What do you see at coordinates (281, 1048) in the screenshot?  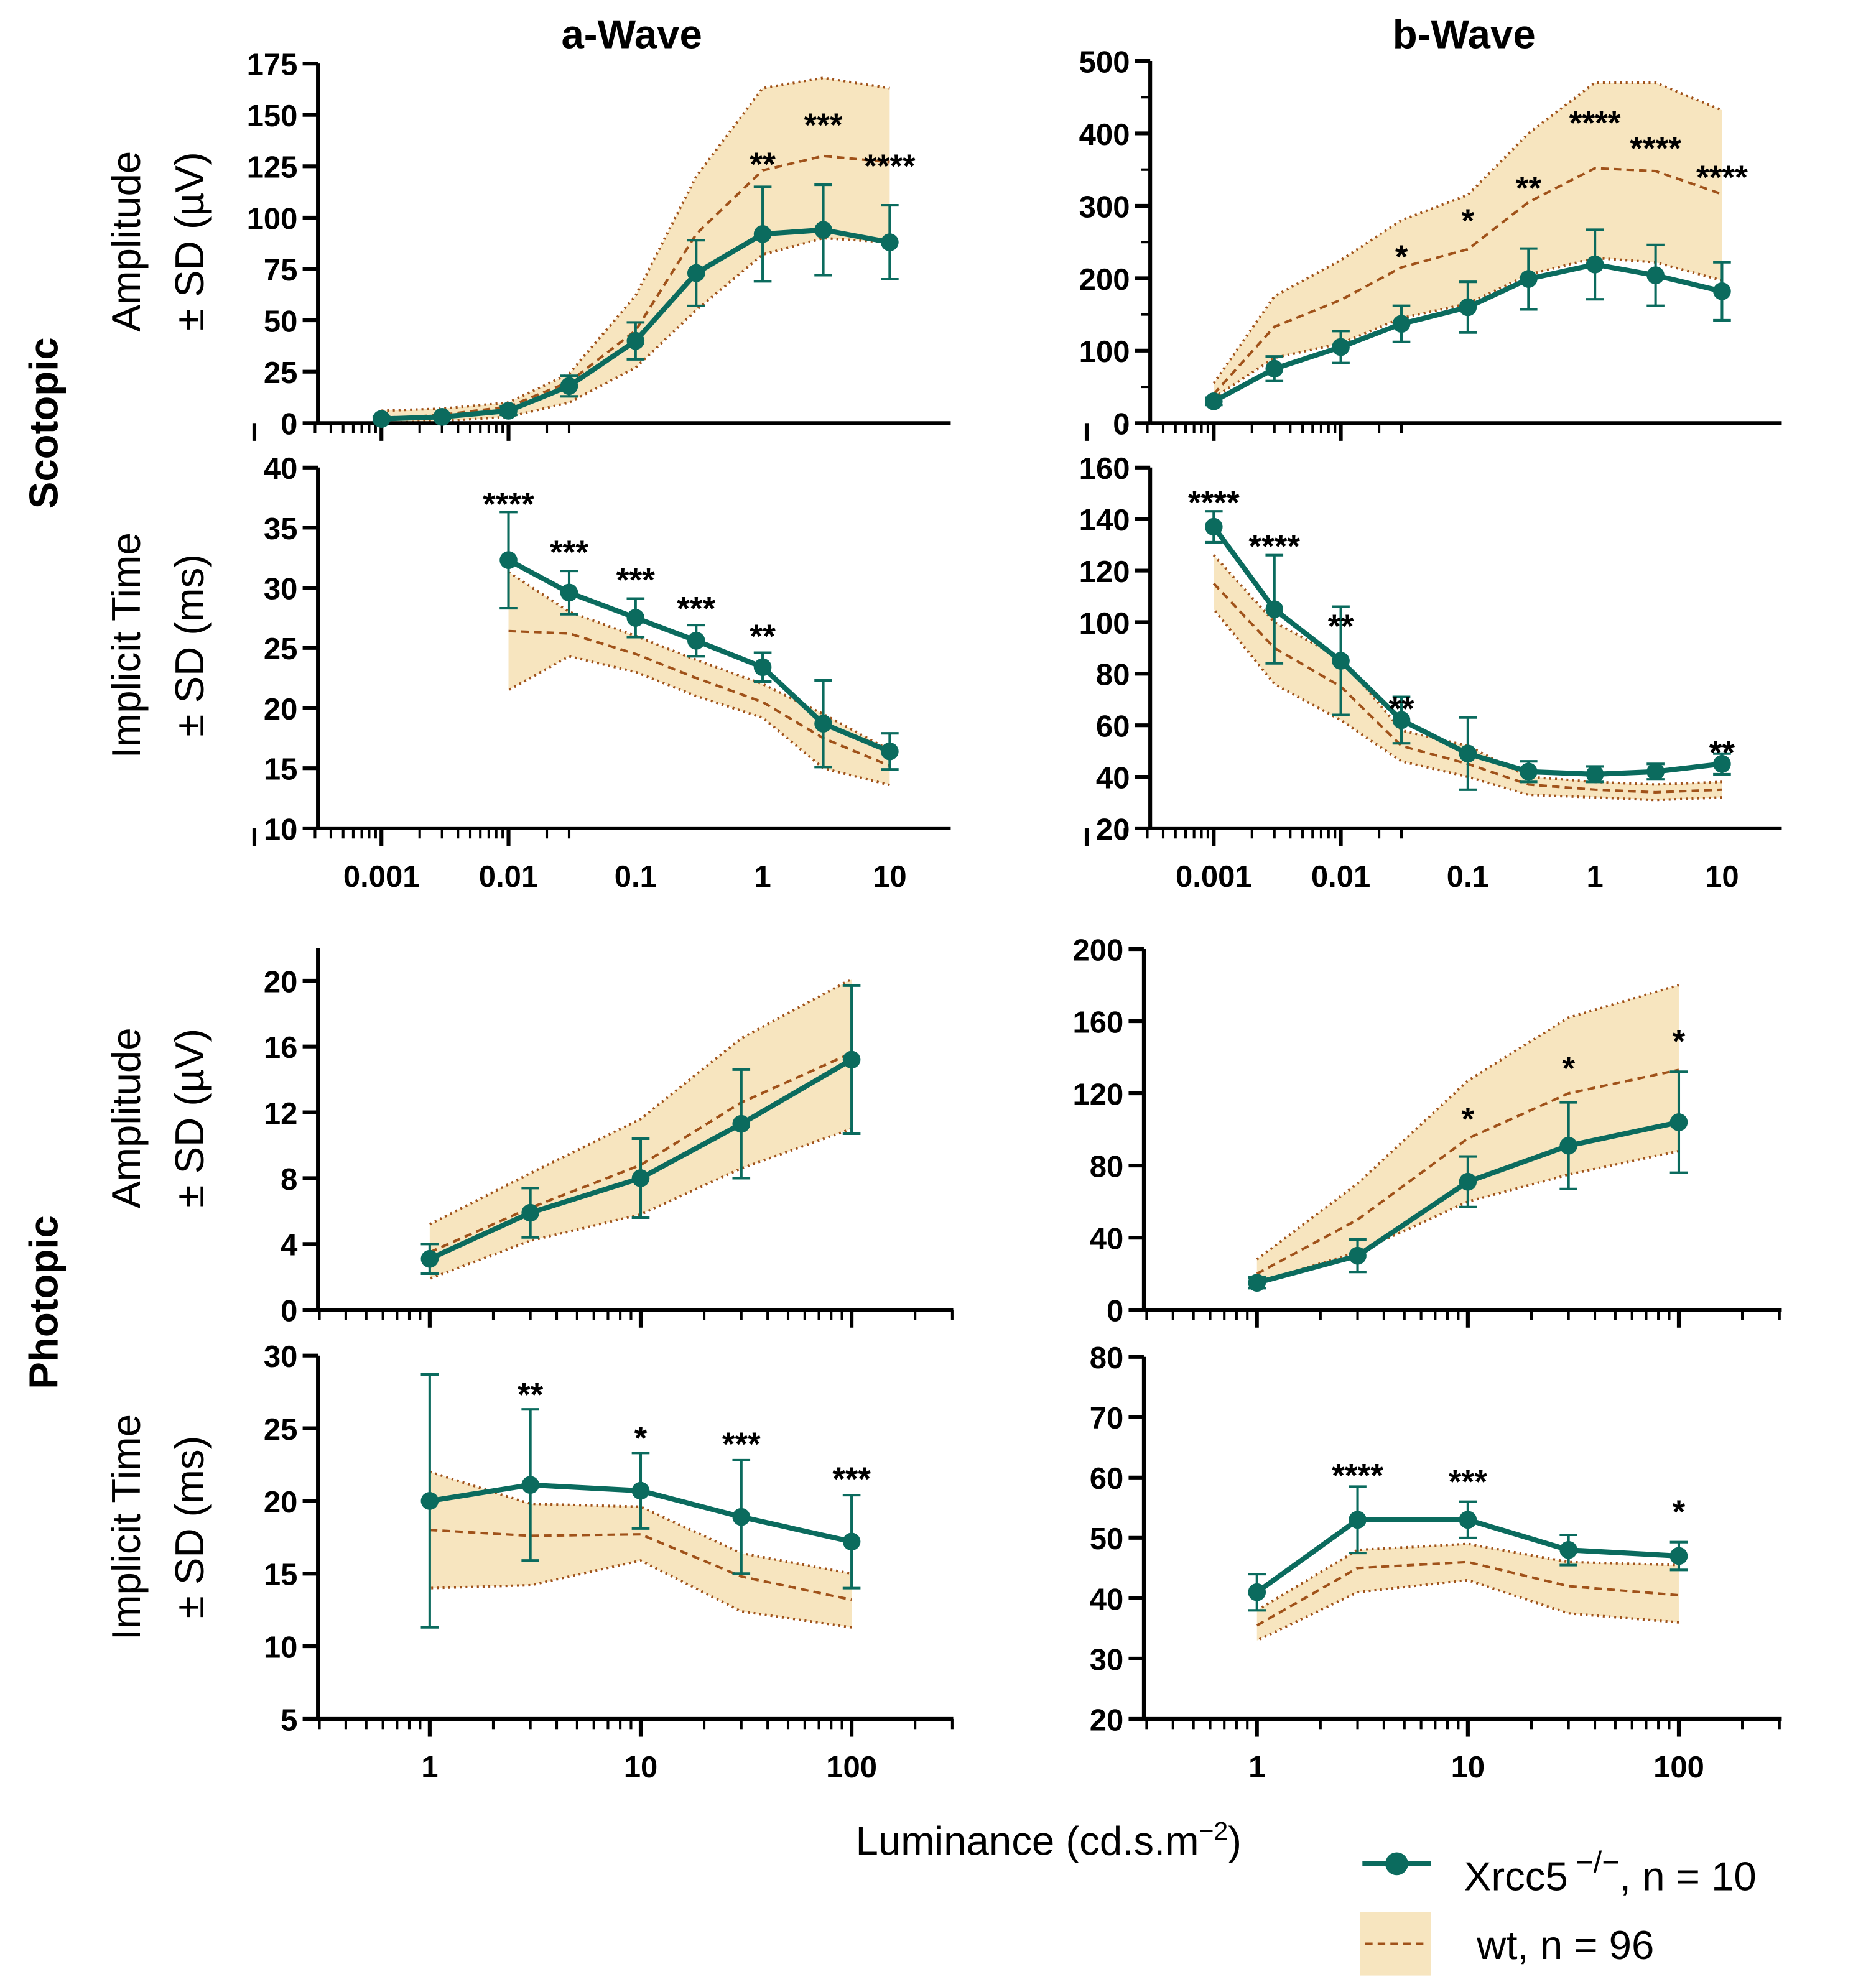 I see `y-tick-label: 16` at bounding box center [281, 1048].